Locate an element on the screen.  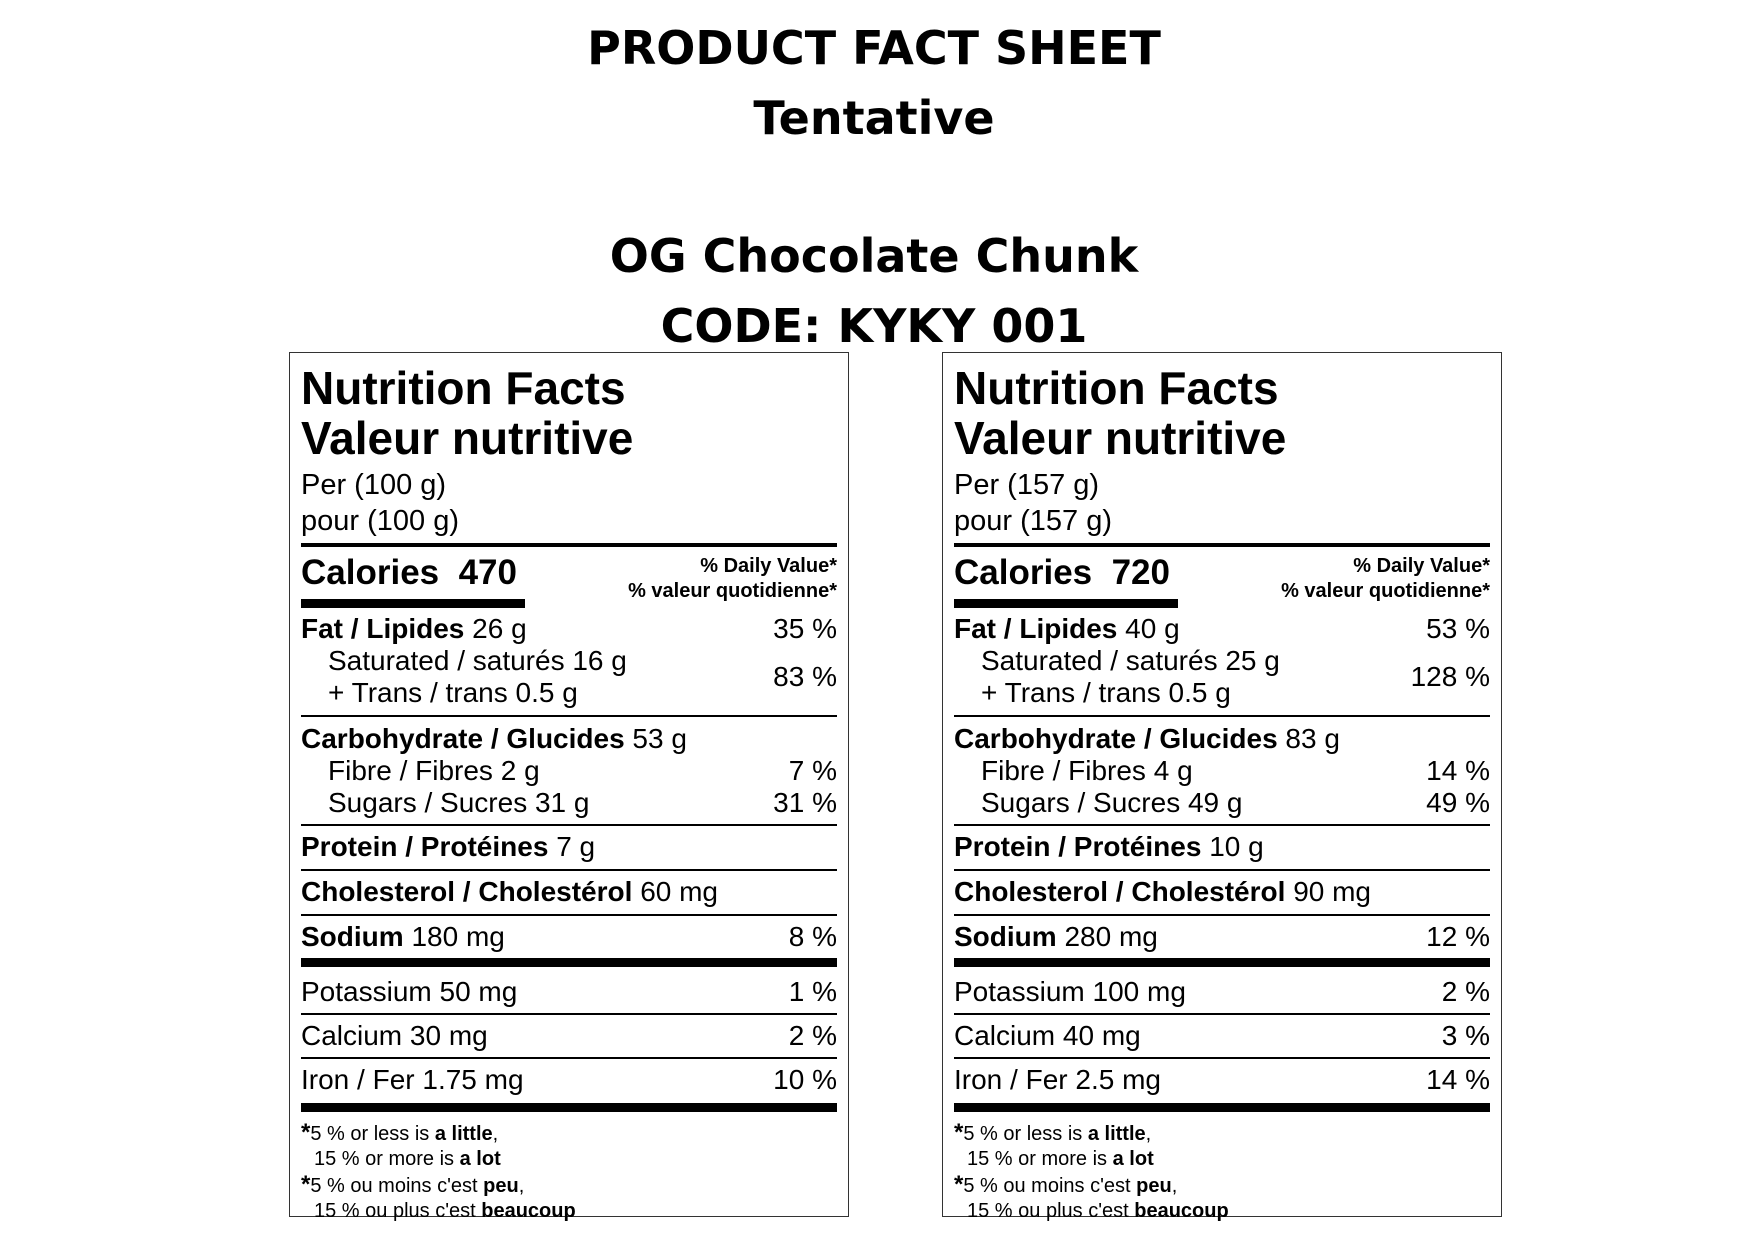
protein-value: 7 g is located at coordinates (576, 846).